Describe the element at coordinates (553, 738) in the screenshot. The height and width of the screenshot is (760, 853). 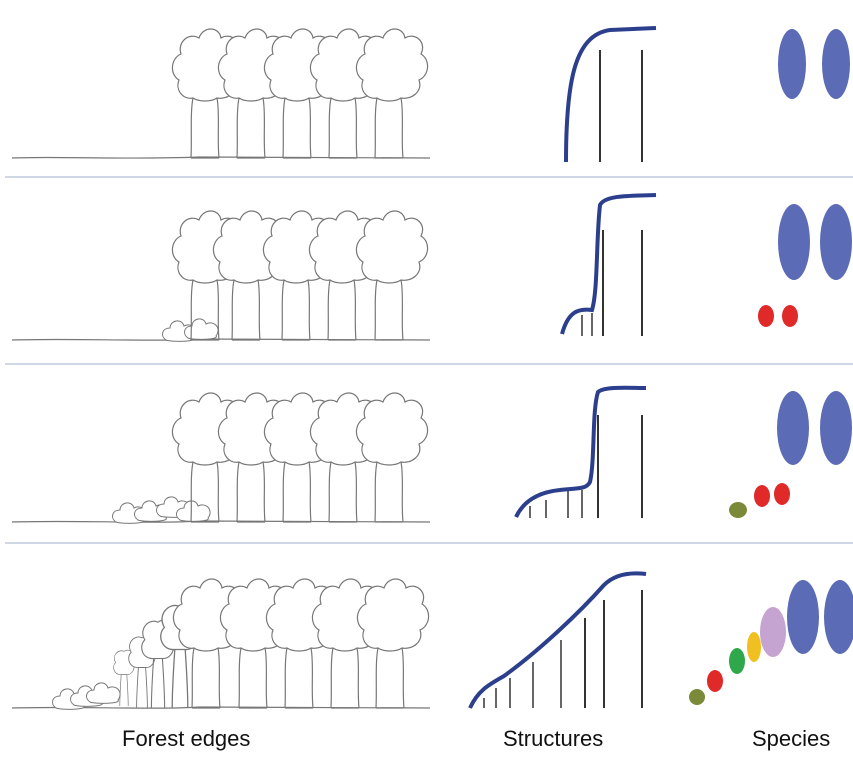
I see `structures-label: Structures` at that location.